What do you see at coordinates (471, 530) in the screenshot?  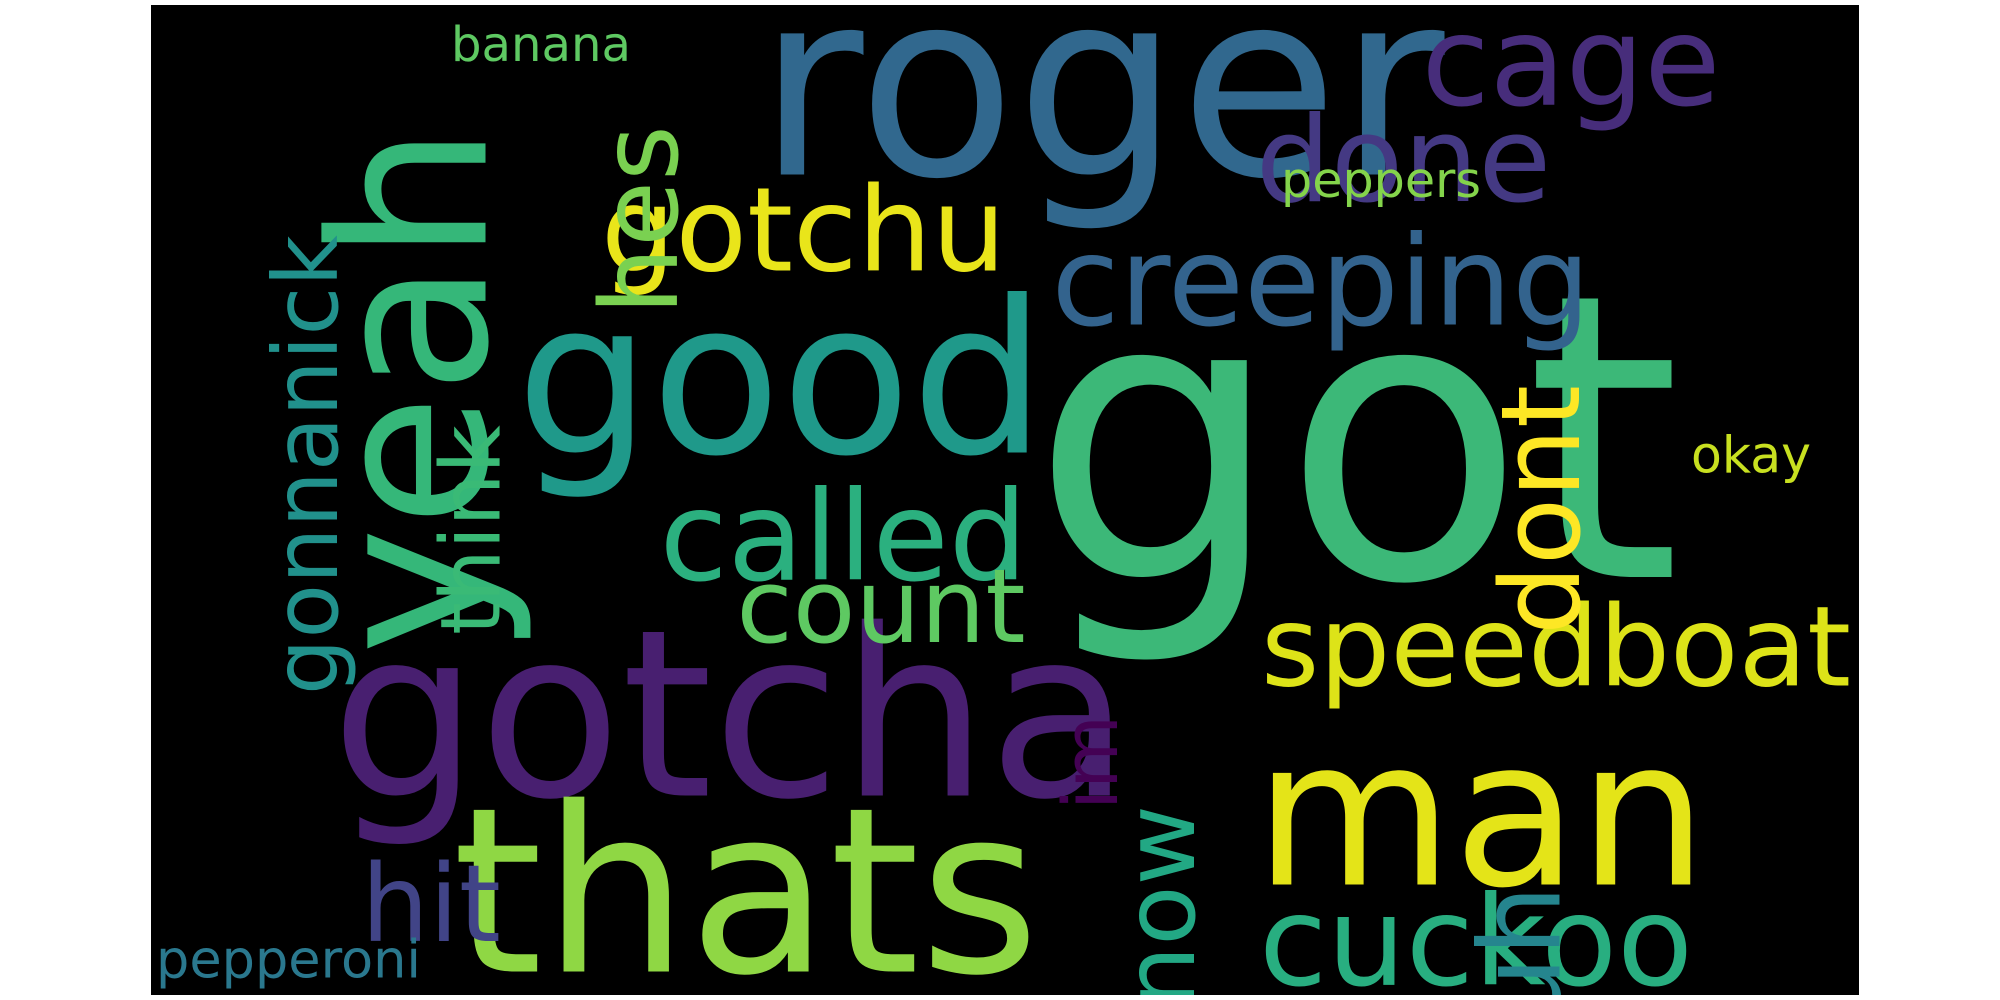 I see `word-think: think` at bounding box center [471, 530].